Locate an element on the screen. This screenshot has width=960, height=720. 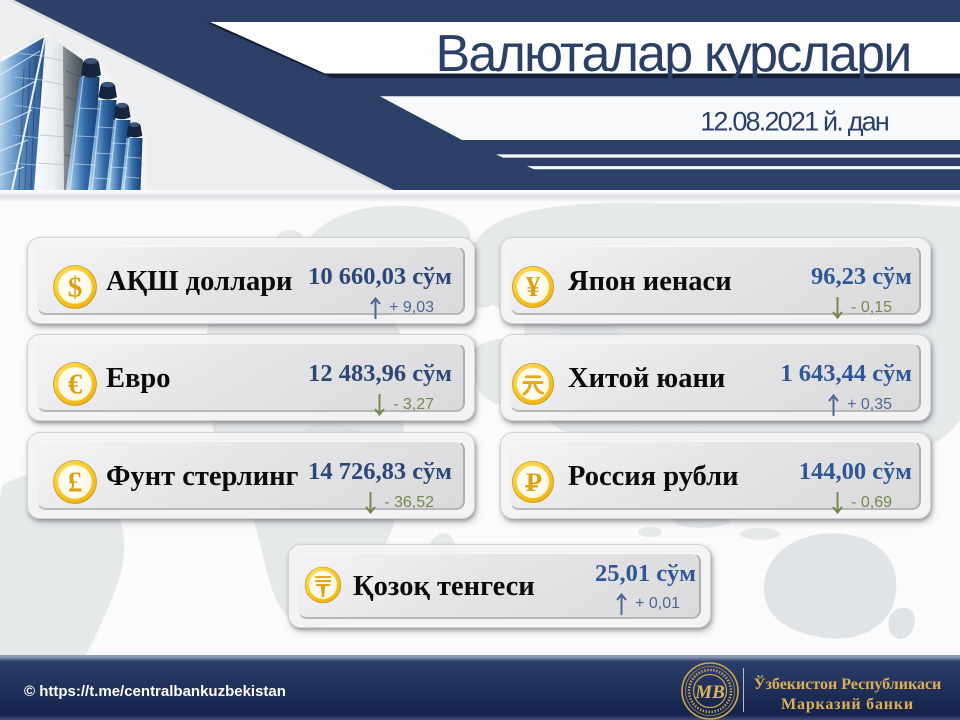
svg-text: 12.08.2021 й. дан is located at coordinates (794, 122).